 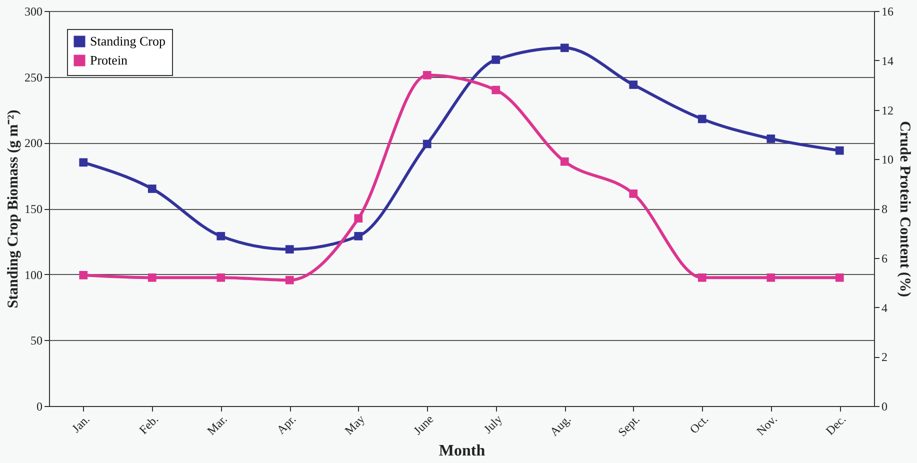 What do you see at coordinates (560, 425) in the screenshot?
I see `x-tick-label: Aug.` at bounding box center [560, 425].